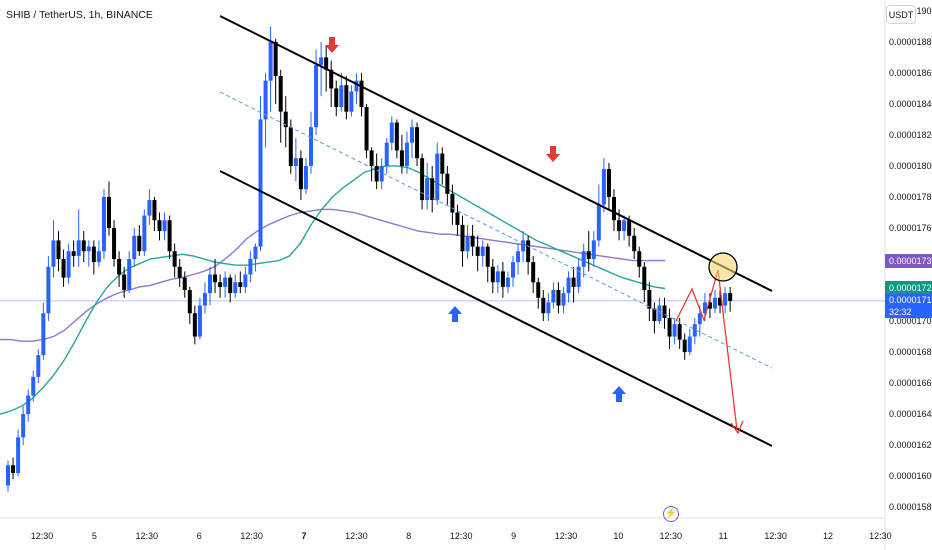  What do you see at coordinates (723, 536) in the screenshot?
I see `x-tick-label: 11` at bounding box center [723, 536].